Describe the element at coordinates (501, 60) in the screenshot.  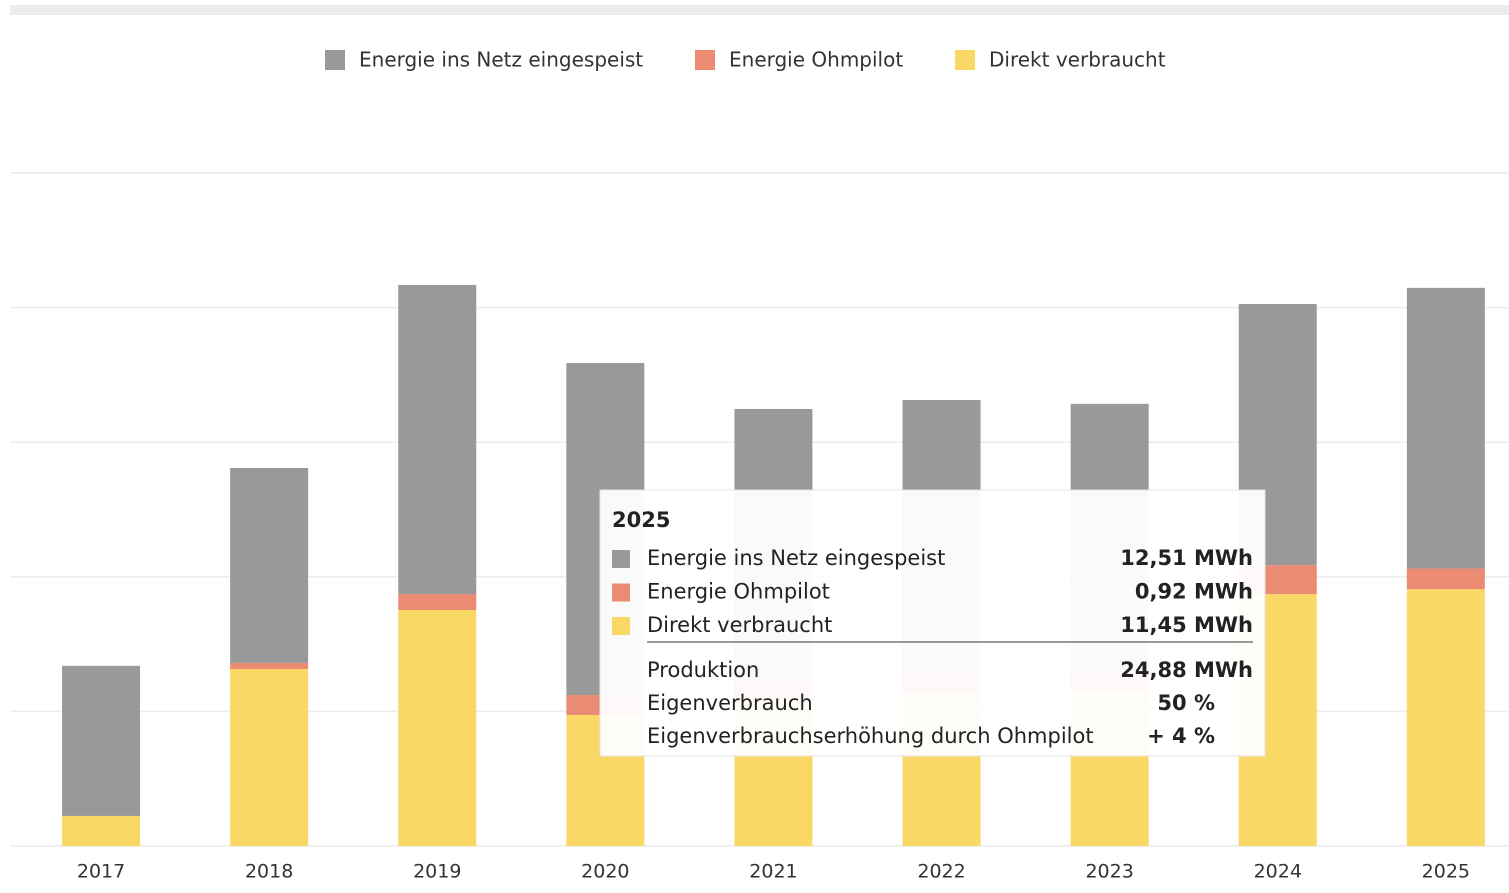
I see `legend-label: Energie ins Netz eingespeist` at that location.